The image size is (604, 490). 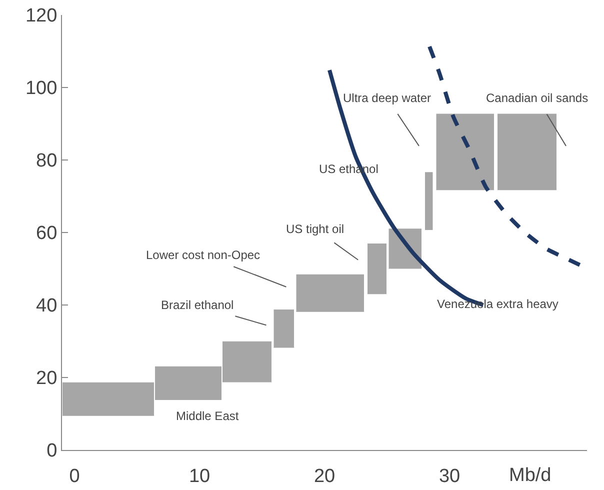 What do you see at coordinates (47, 233) in the screenshot?
I see `y-tick-label: 60` at bounding box center [47, 233].